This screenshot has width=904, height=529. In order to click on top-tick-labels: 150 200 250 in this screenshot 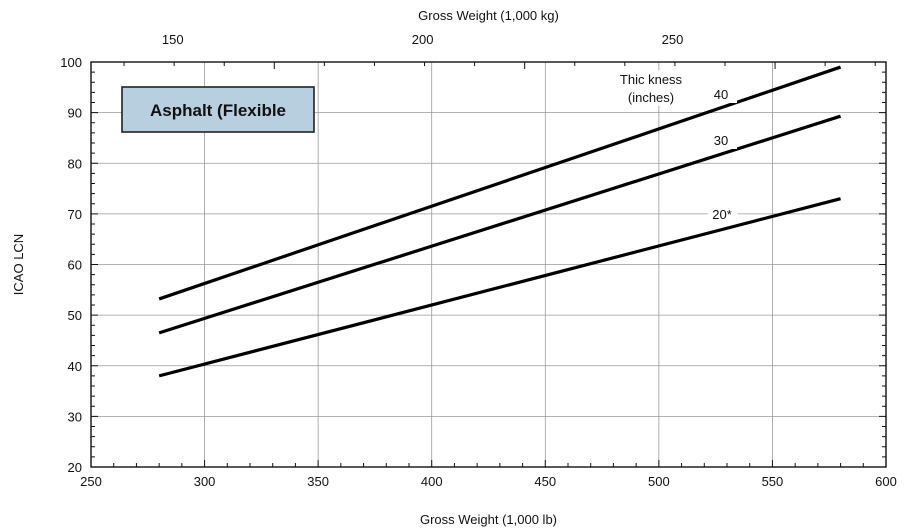, I will do `click(422, 39)`.